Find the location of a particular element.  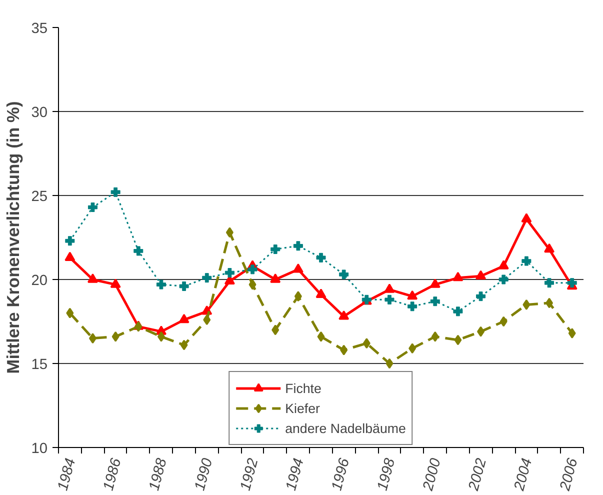

x-tick-label: 2000 is located at coordinates (432, 475).